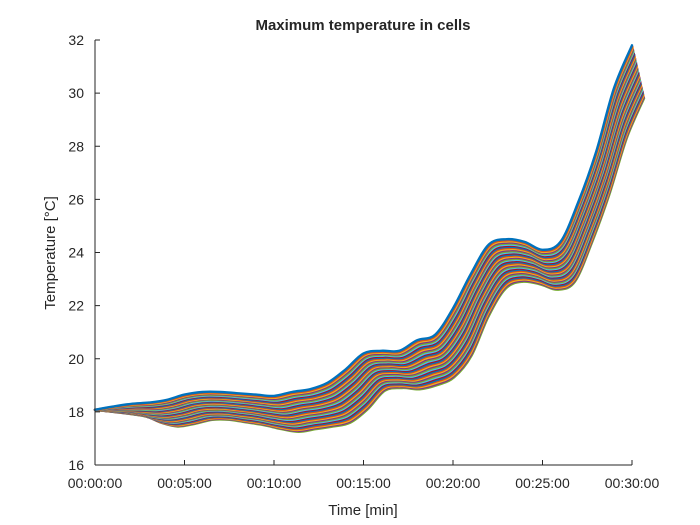 The image size is (700, 525). What do you see at coordinates (76, 93) in the screenshot?
I see `y-tick-label: 30` at bounding box center [76, 93].